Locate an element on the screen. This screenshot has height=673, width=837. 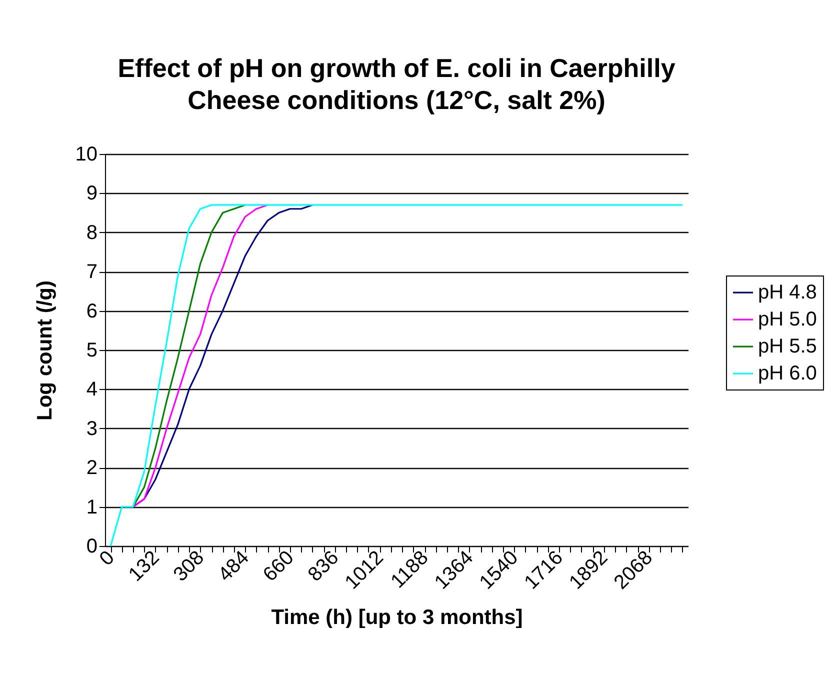
x-tick-label: 660 is located at coordinates (278, 566).